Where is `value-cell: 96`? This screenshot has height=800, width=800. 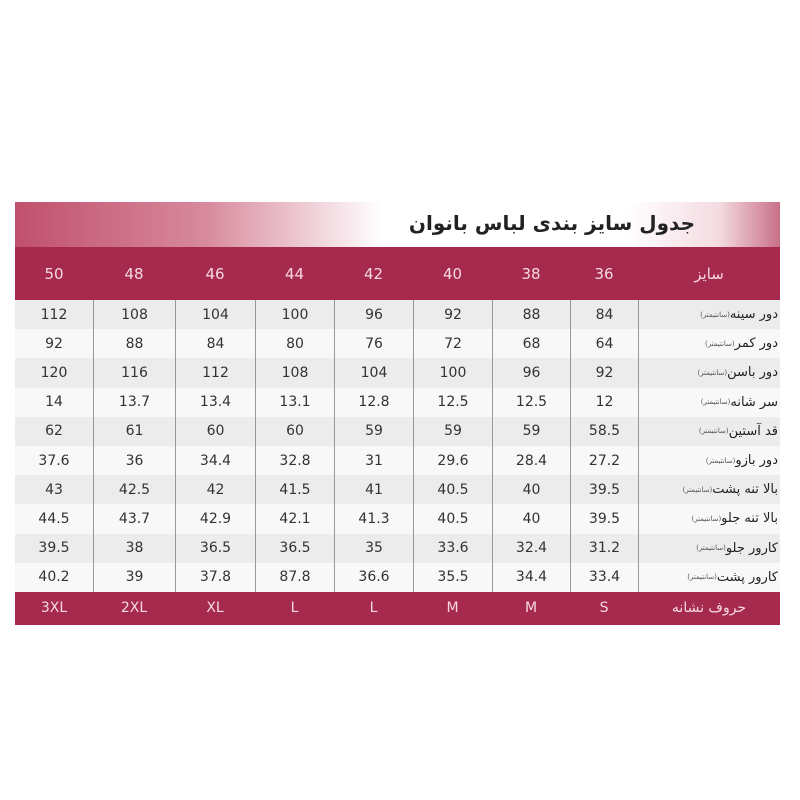
value-cell: 96 is located at coordinates (531, 373).